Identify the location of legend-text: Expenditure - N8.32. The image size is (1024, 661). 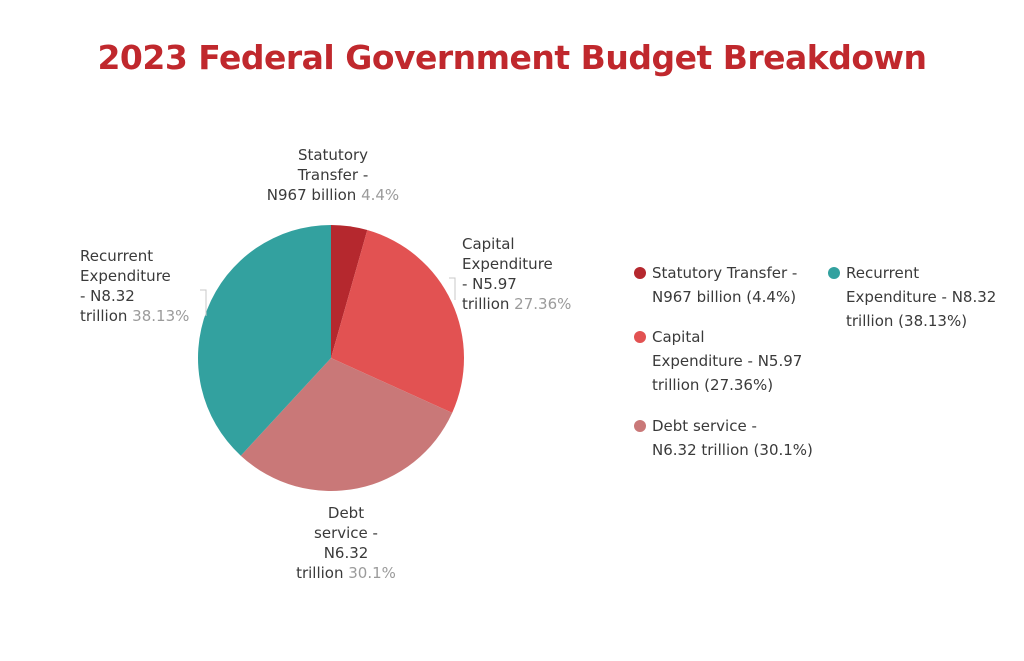
(921, 297).